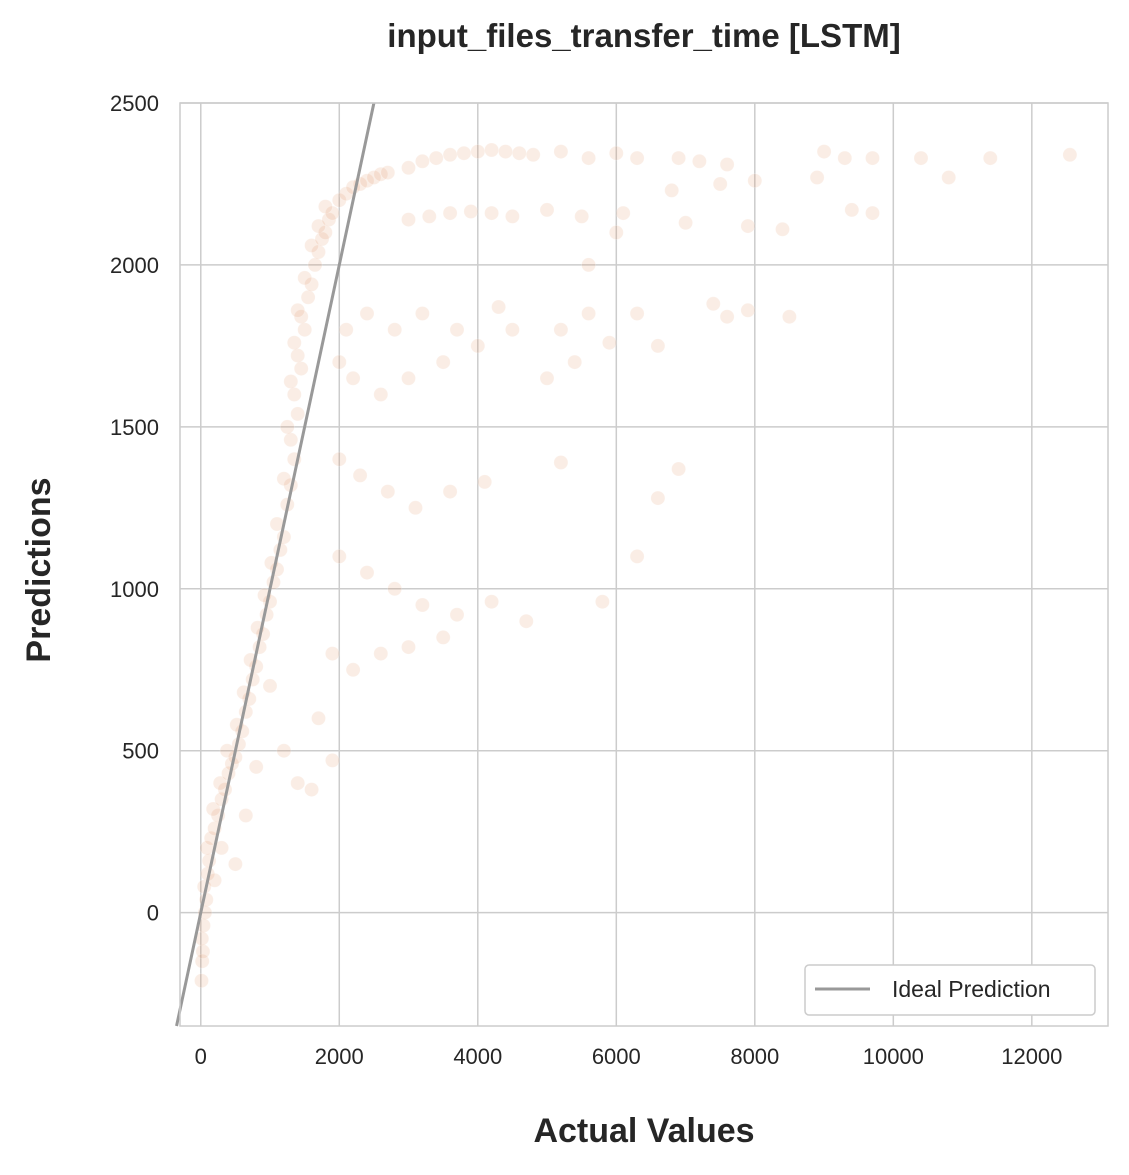  I want to click on x-tick-label: 2000, so click(339, 1056).